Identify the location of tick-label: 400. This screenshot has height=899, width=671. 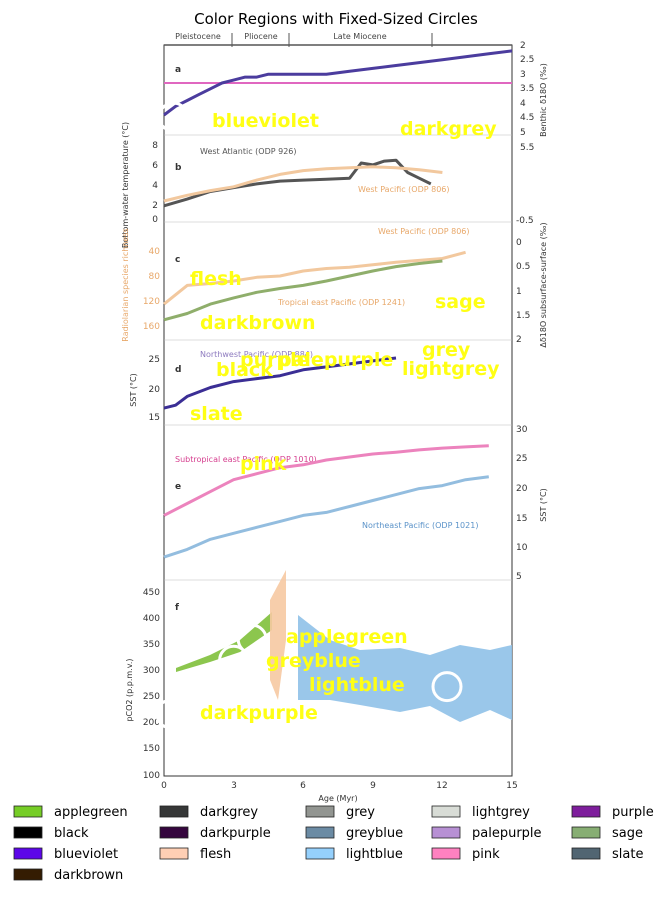
(151, 619).